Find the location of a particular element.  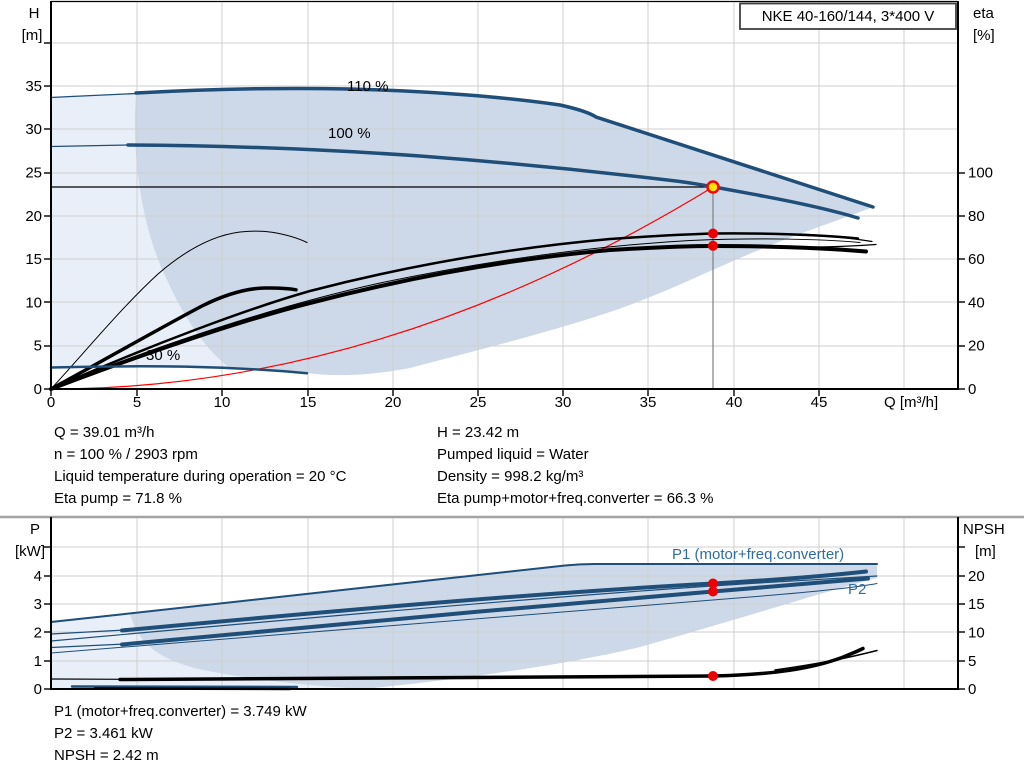

info-eta-pump: Eta pump = 71.8 % is located at coordinates (118, 498).